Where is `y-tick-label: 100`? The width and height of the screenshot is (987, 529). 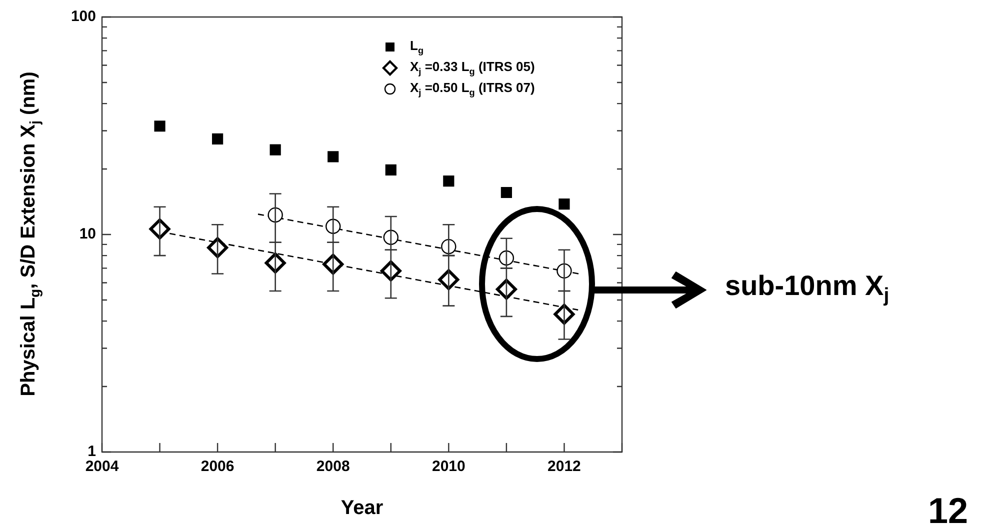 y-tick-label: 100 is located at coordinates (83, 17).